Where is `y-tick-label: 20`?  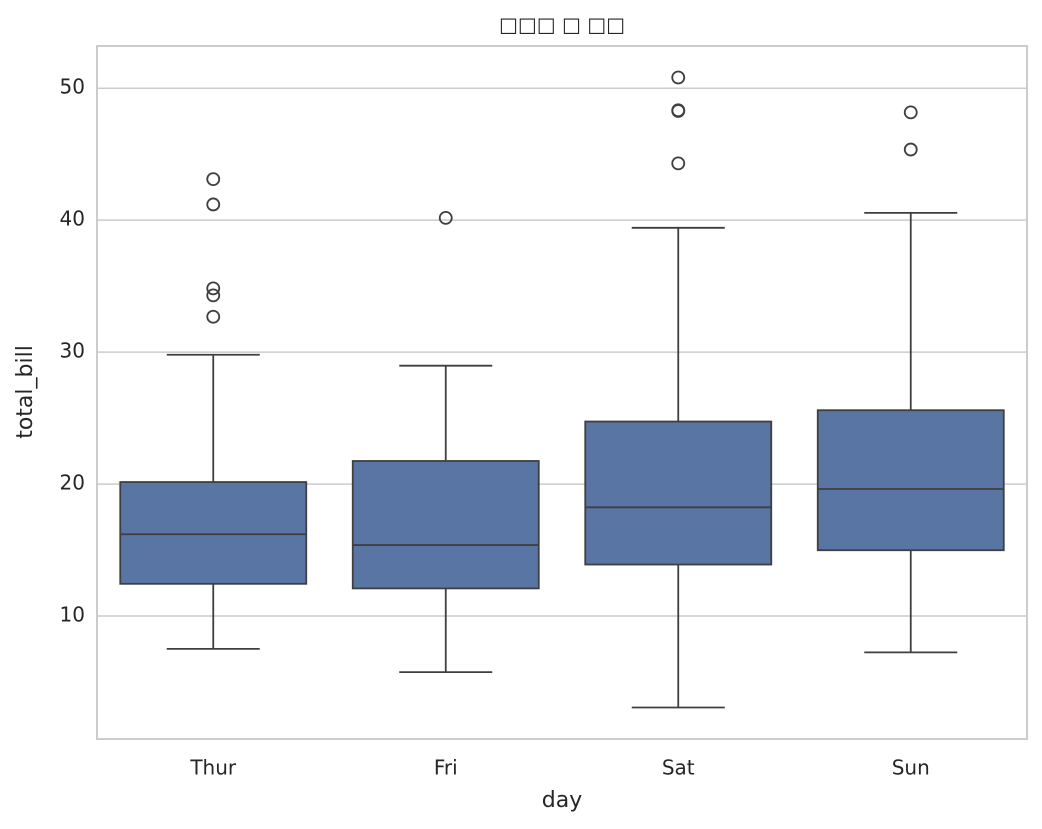
y-tick-label: 20 is located at coordinates (72, 483).